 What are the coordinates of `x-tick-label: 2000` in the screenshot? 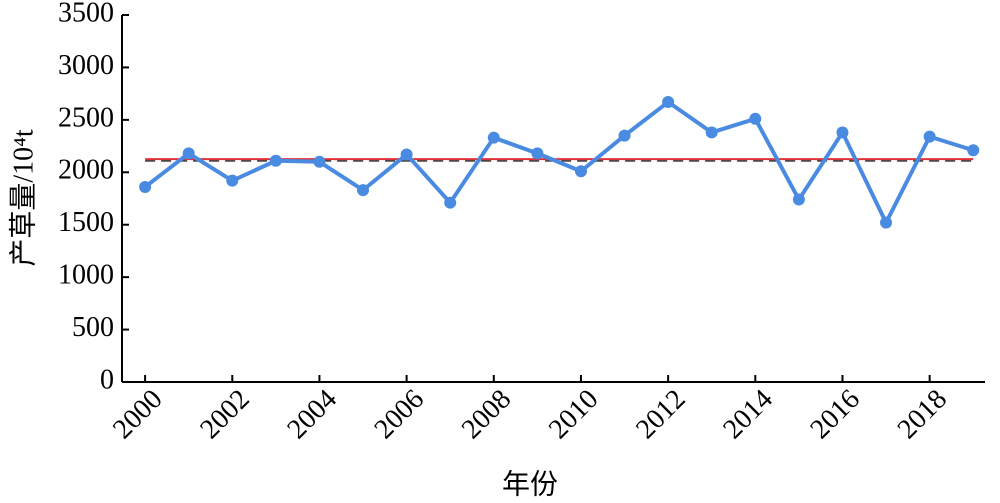 It's located at (138, 415).